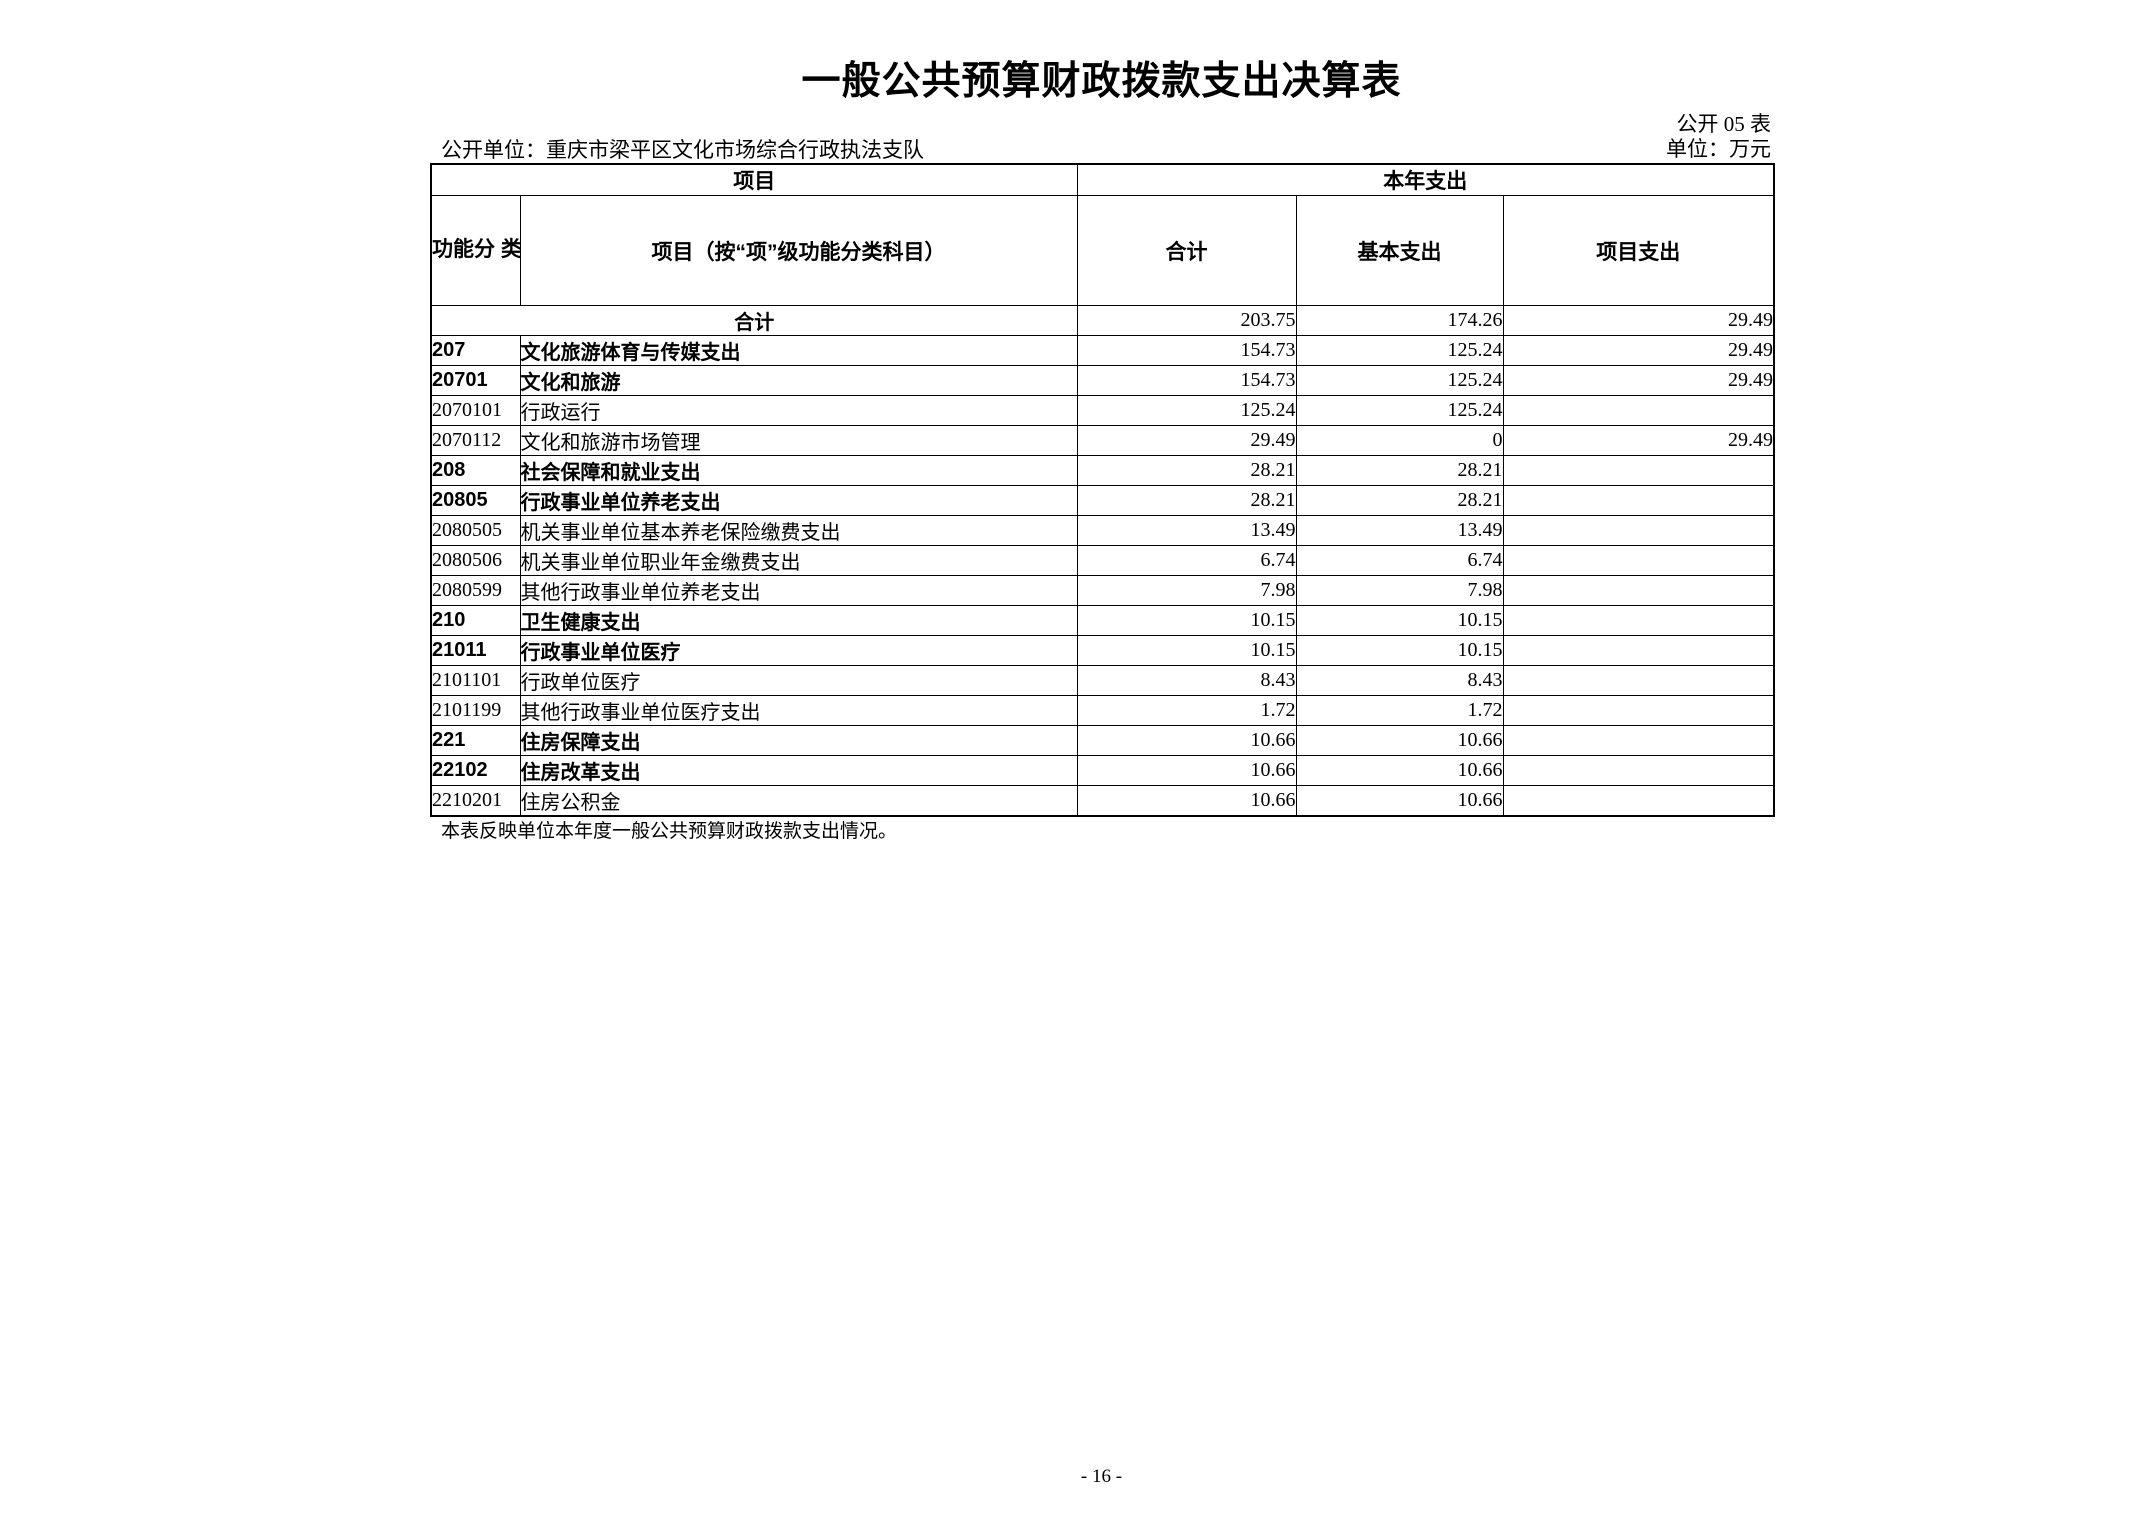 The width and height of the screenshot is (2149, 1520). What do you see at coordinates (754, 320) in the screenshot?
I see `row-label: 合计` at bounding box center [754, 320].